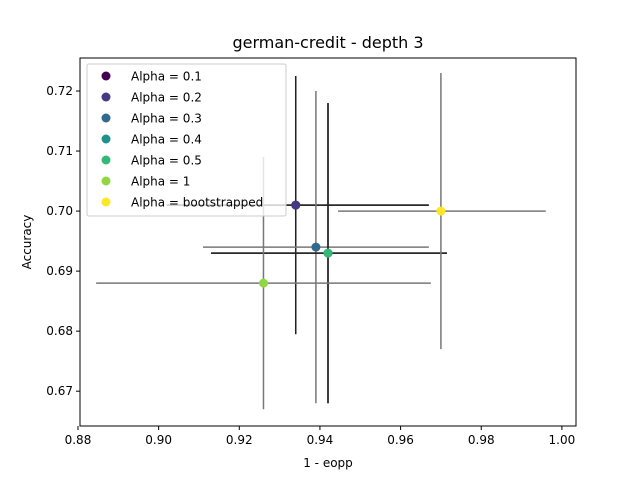 The width and height of the screenshot is (640, 484). Describe the element at coordinates (59, 271) in the screenshot. I see `y-tick-label: 0.69` at that location.